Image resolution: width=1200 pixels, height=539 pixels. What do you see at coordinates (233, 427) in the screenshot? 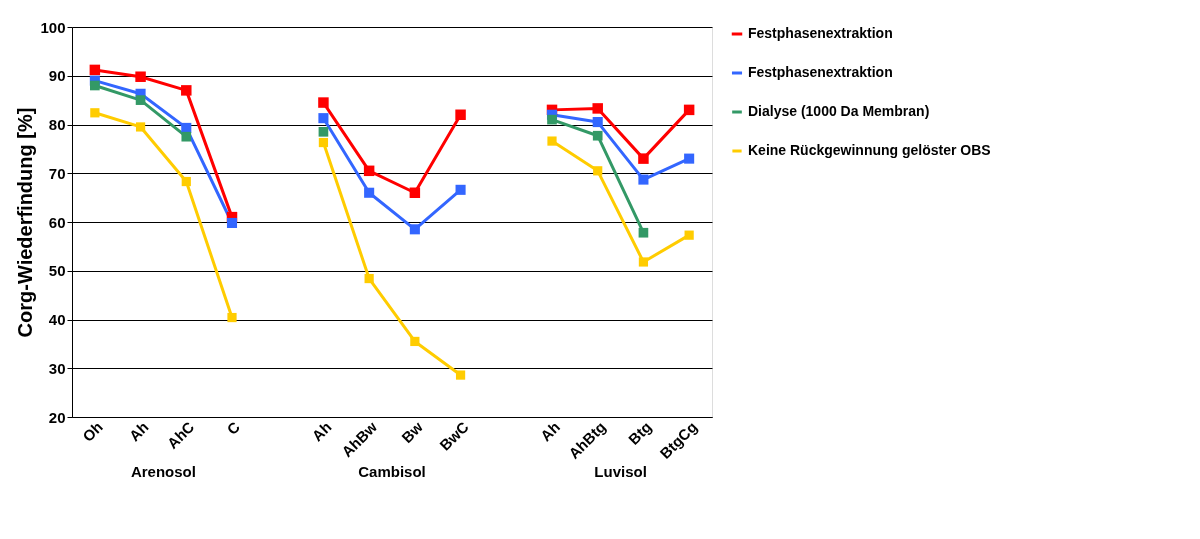
I see `x-tick-label: C` at bounding box center [233, 427].